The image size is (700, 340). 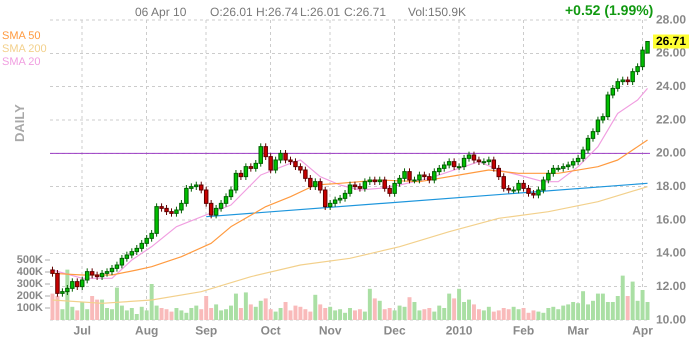 I want to click on x-tick-label: Nov, so click(x=330, y=331).